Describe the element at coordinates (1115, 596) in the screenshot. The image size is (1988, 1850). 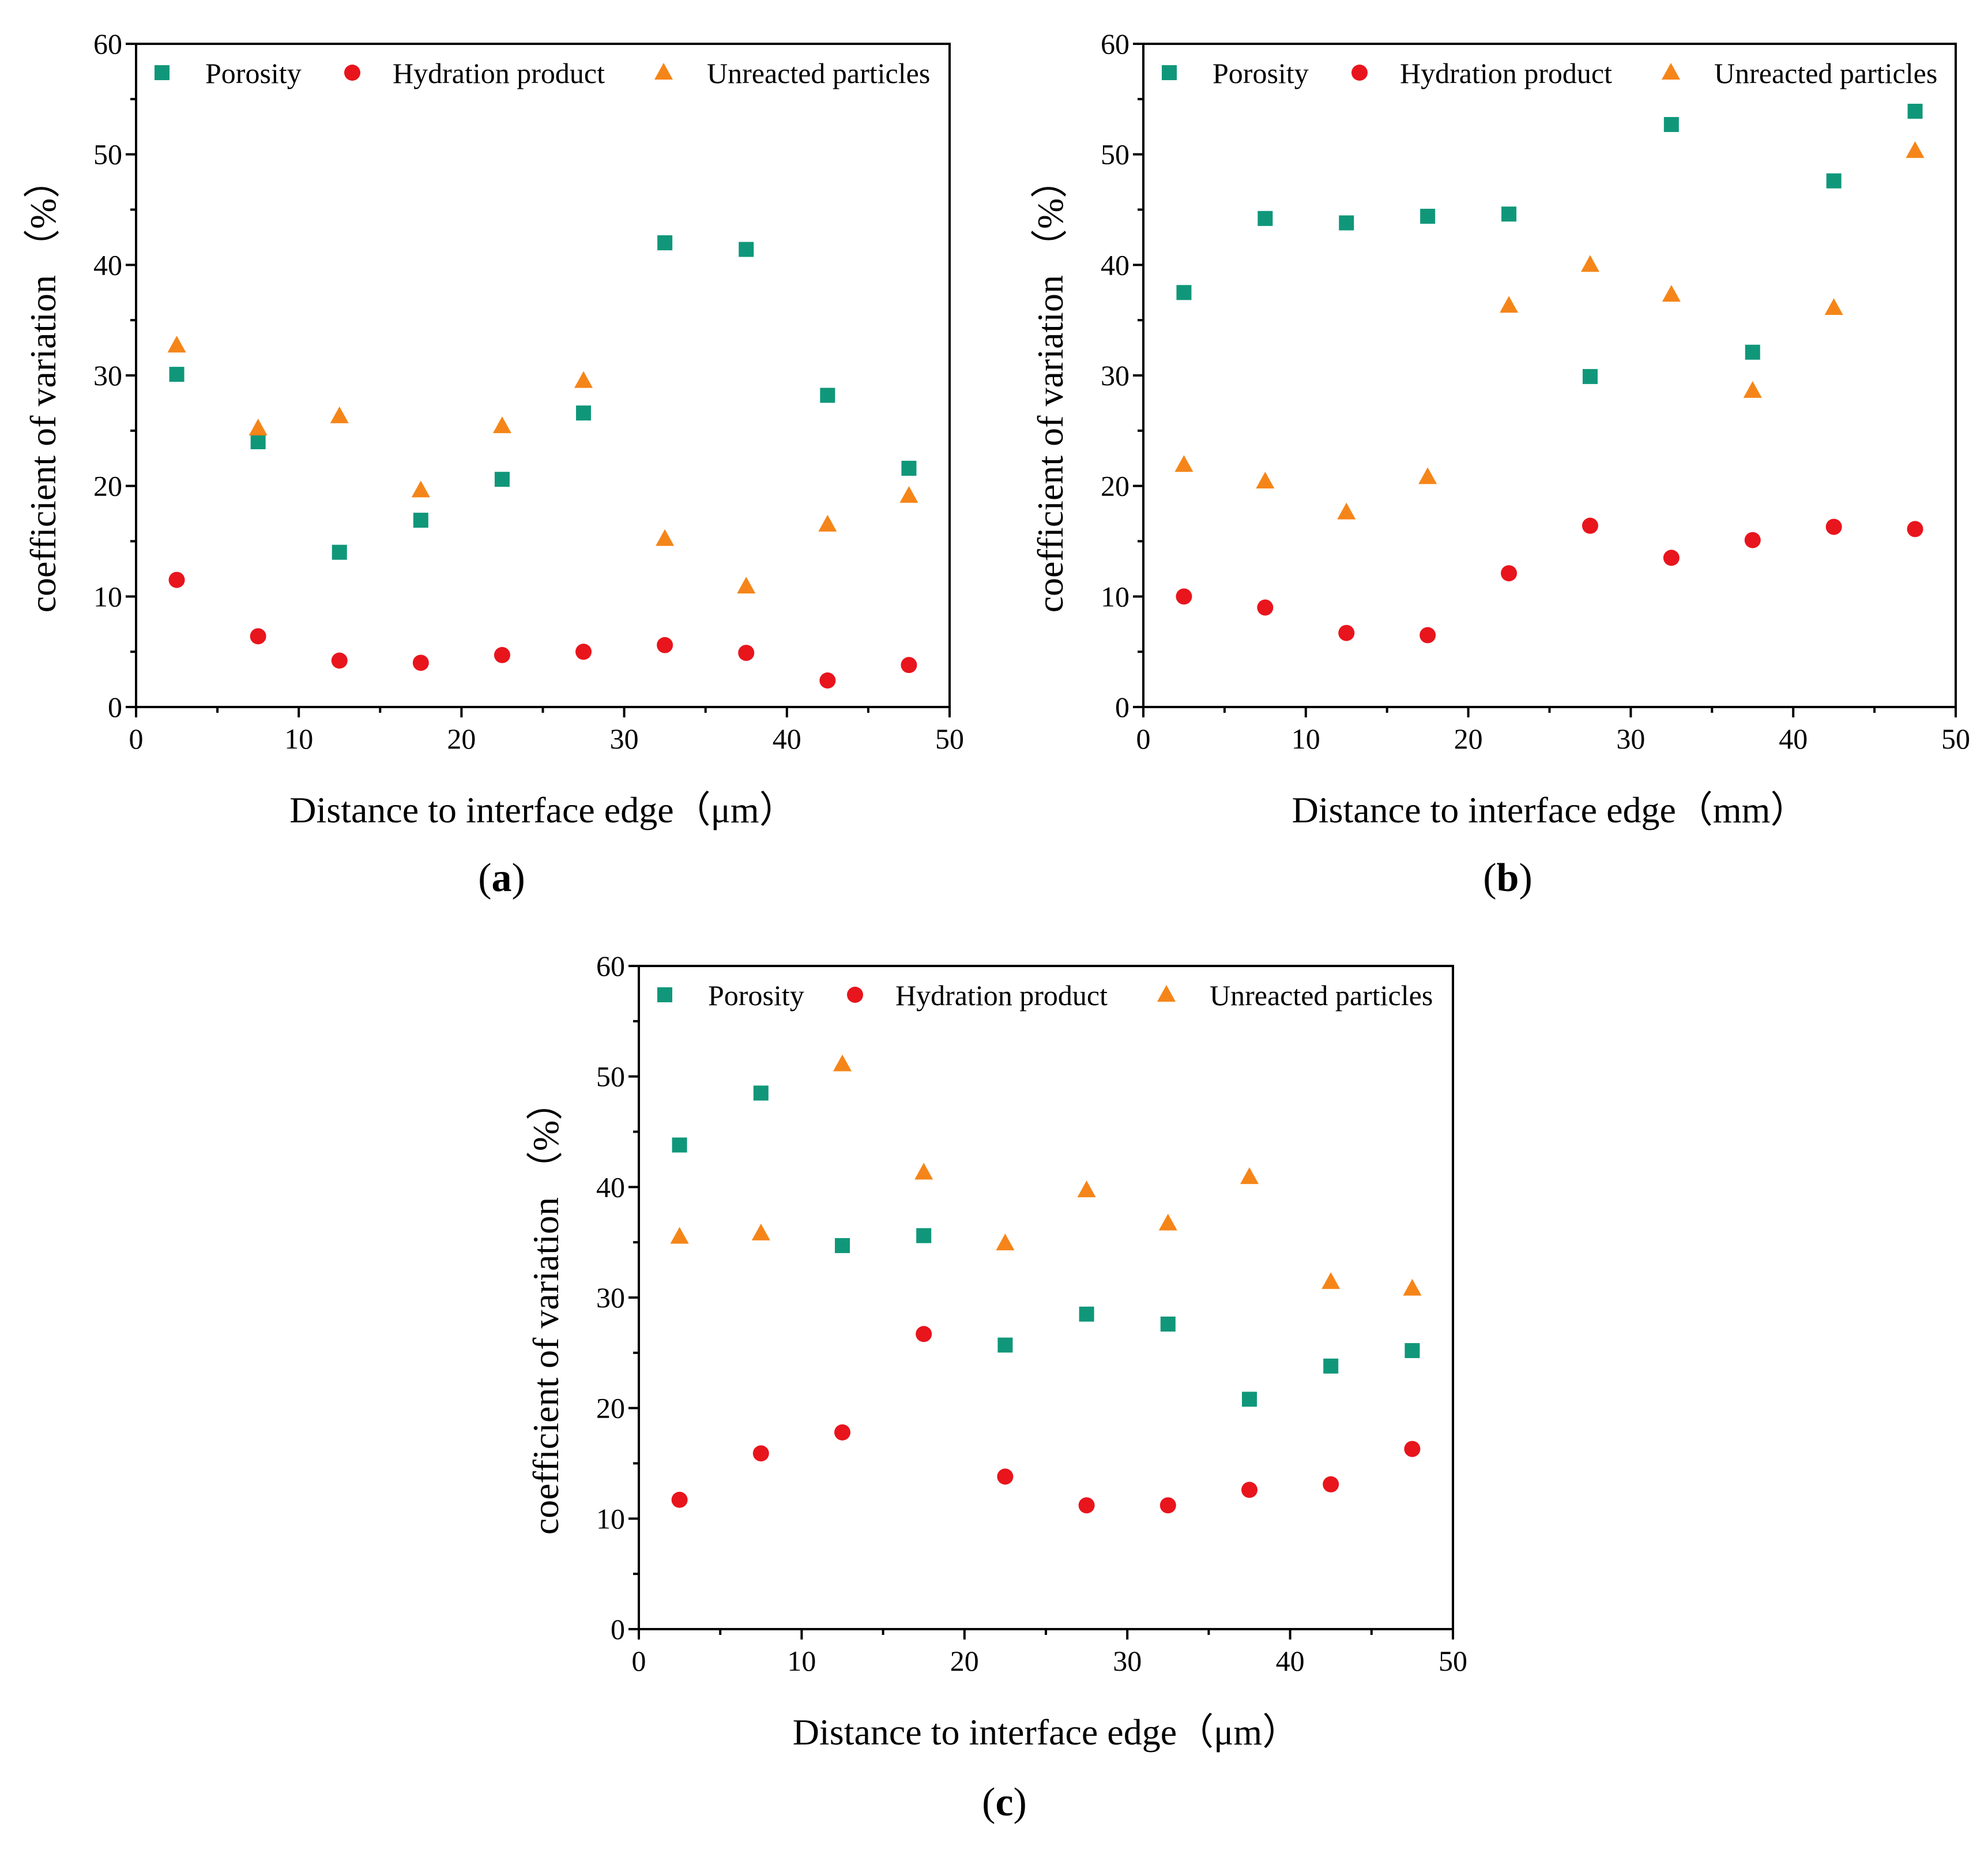
I see `y-tick-label: 10` at that location.